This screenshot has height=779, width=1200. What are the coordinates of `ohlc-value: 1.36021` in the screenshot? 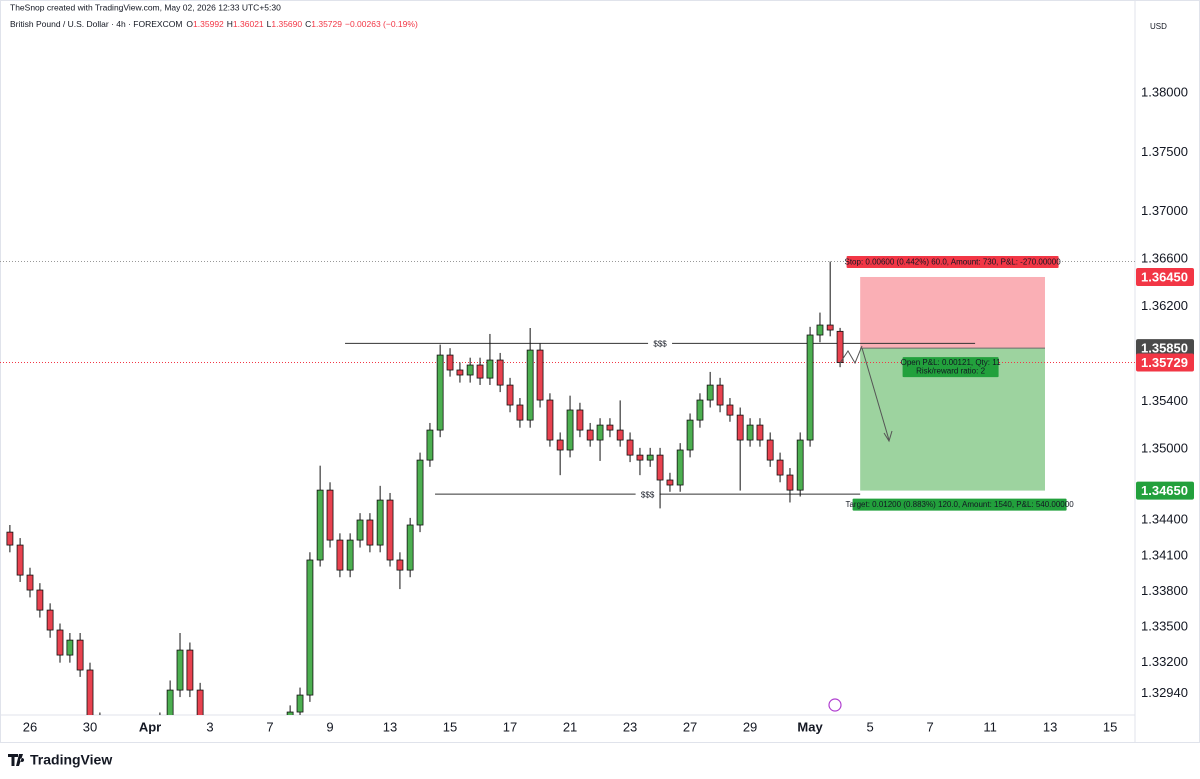 It's located at (248, 24).